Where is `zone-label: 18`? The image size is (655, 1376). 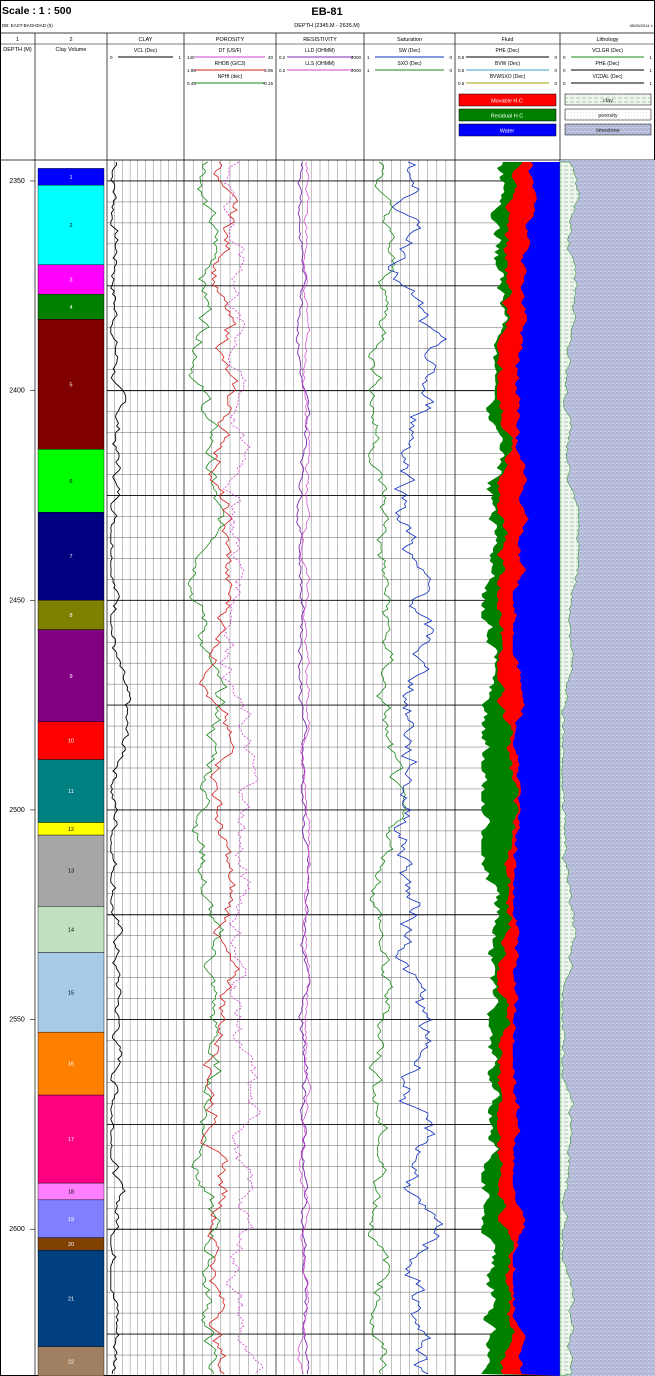 zone-label: 18 is located at coordinates (71, 1193).